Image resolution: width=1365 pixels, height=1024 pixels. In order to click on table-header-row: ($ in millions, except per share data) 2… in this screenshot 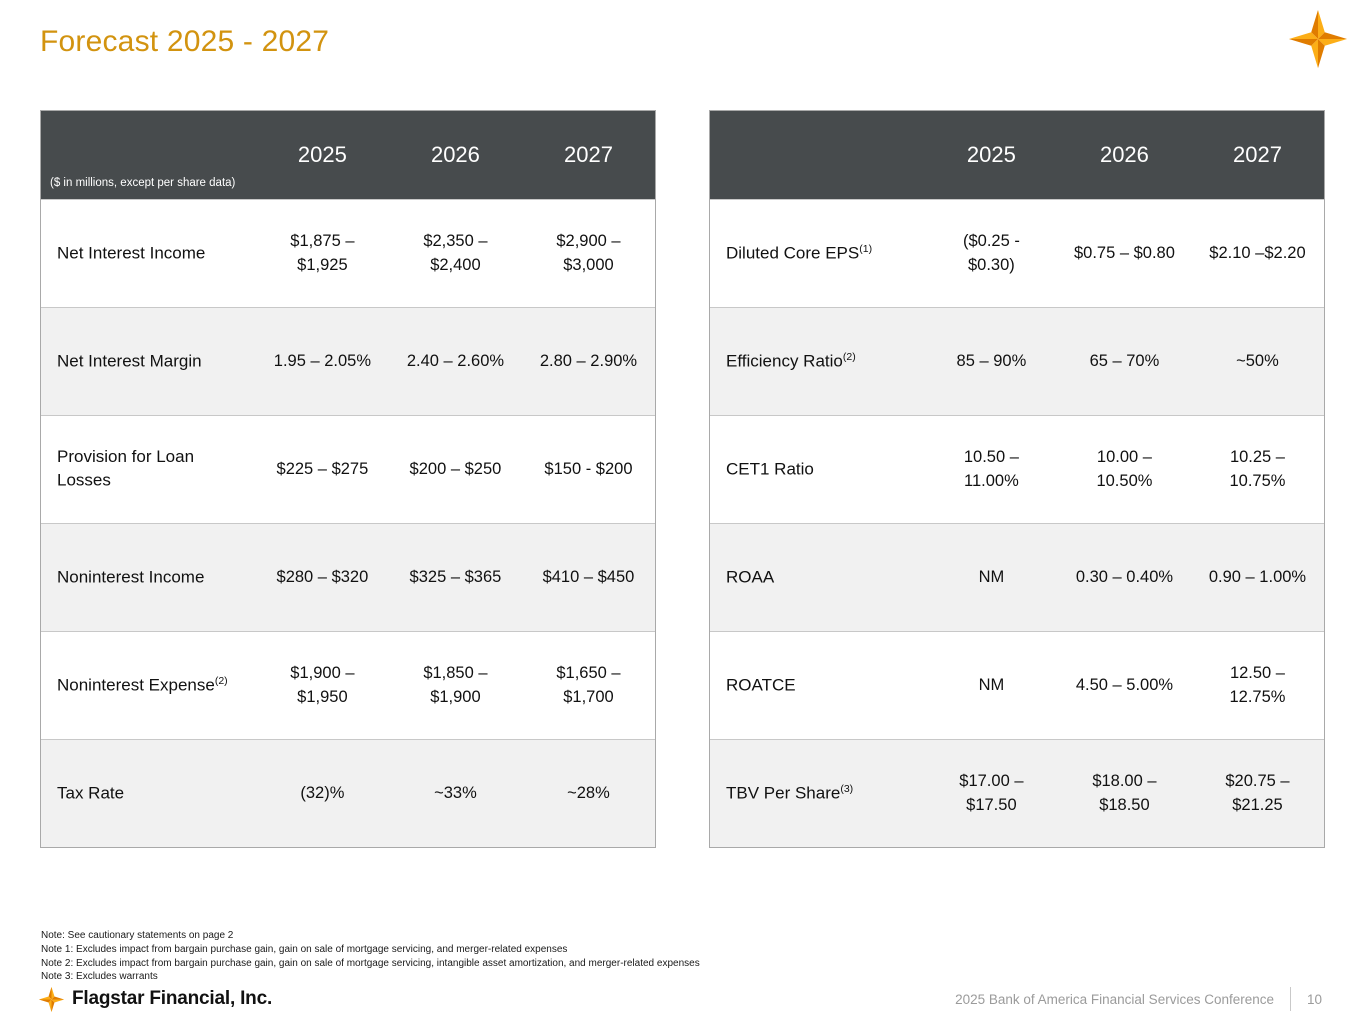, I will do `click(348, 155)`.